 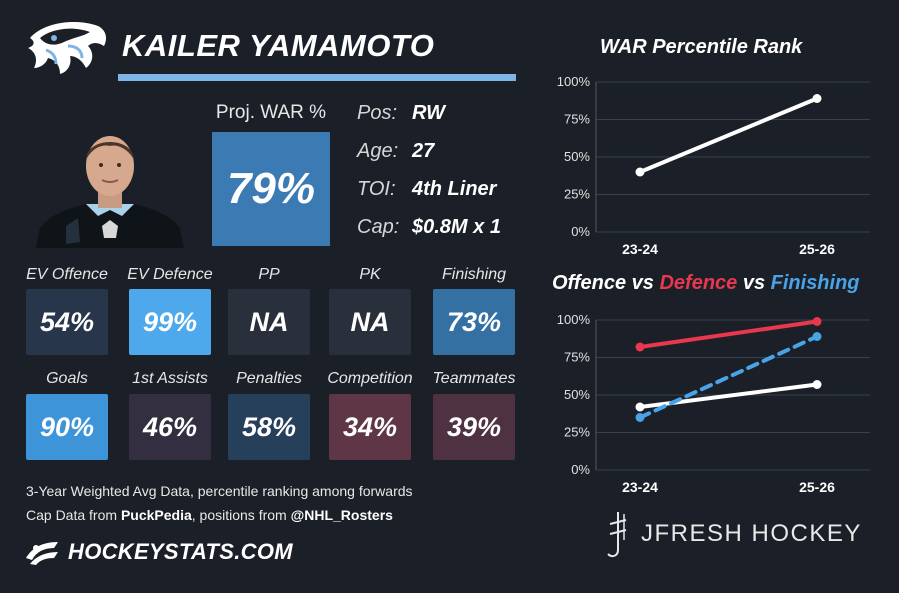 What do you see at coordinates (170, 322) in the screenshot?
I see `stat-tile: 99%` at bounding box center [170, 322].